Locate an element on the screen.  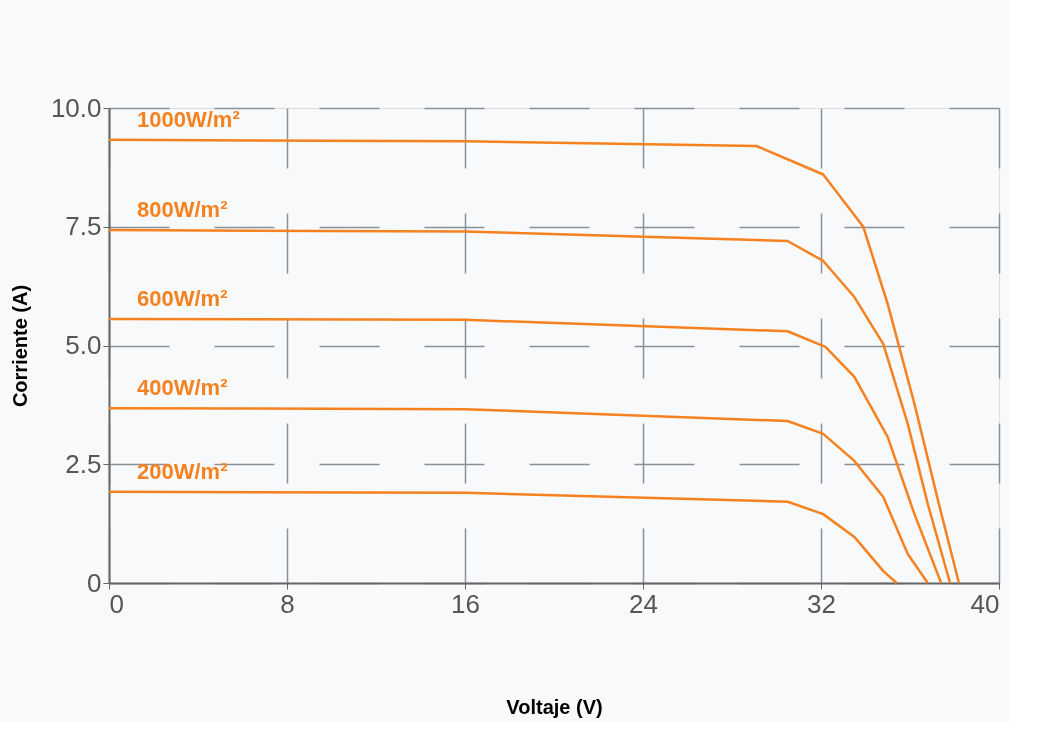
x-tick-label: 40 is located at coordinates (985, 603).